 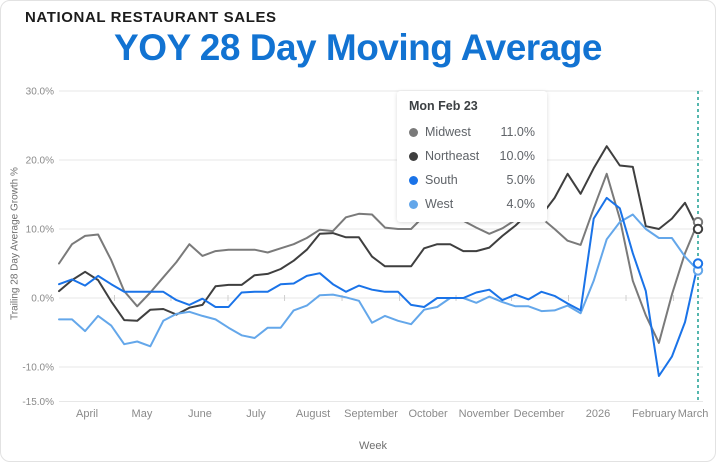 I want to click on x-tick-label: September, so click(x=371, y=414).